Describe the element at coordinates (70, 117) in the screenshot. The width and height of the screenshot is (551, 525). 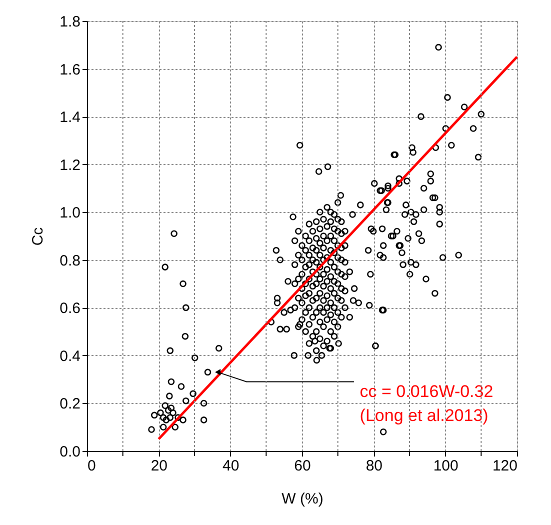
I see `y-tick-label: 1.4` at that location.